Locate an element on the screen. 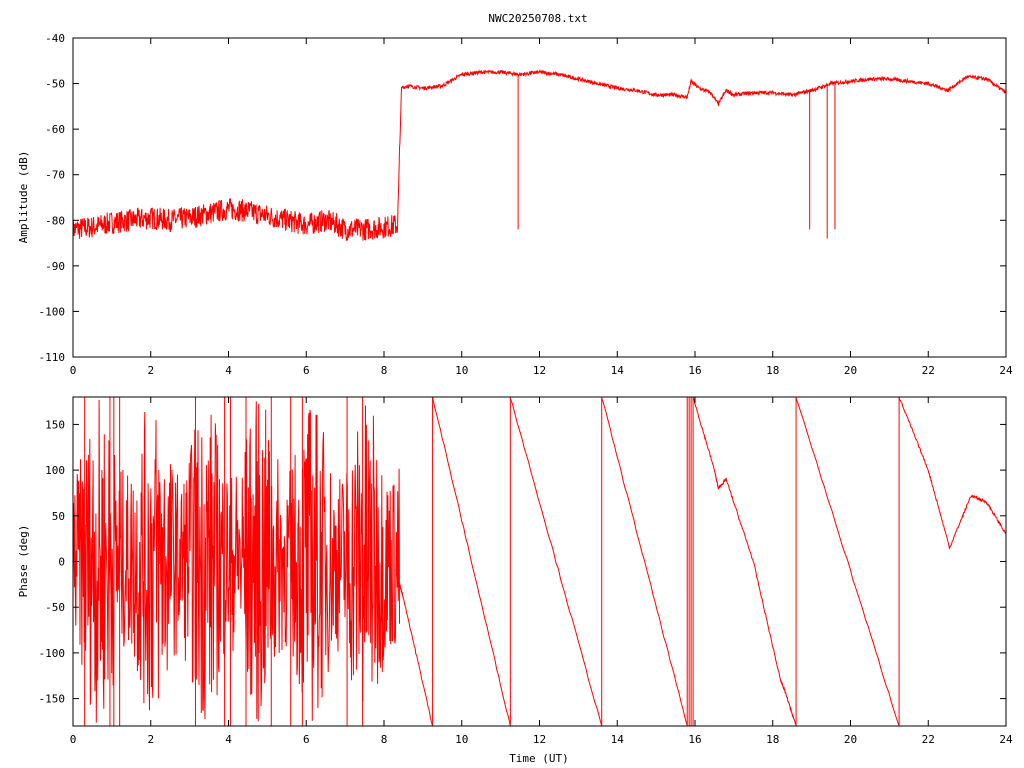  phase-x-tick-label: 12 is located at coordinates (539, 739).